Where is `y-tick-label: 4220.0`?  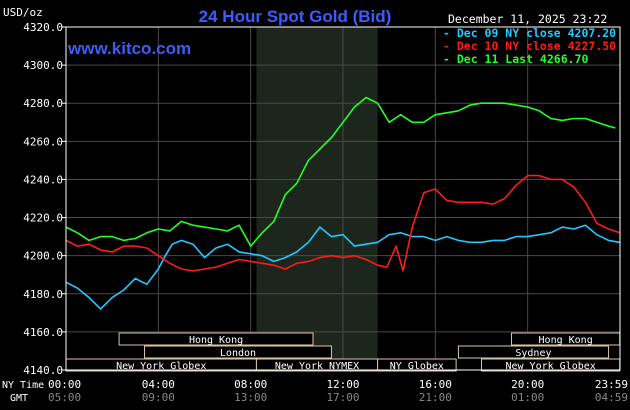 y-tick-label: 4220.0 is located at coordinates (43, 218).